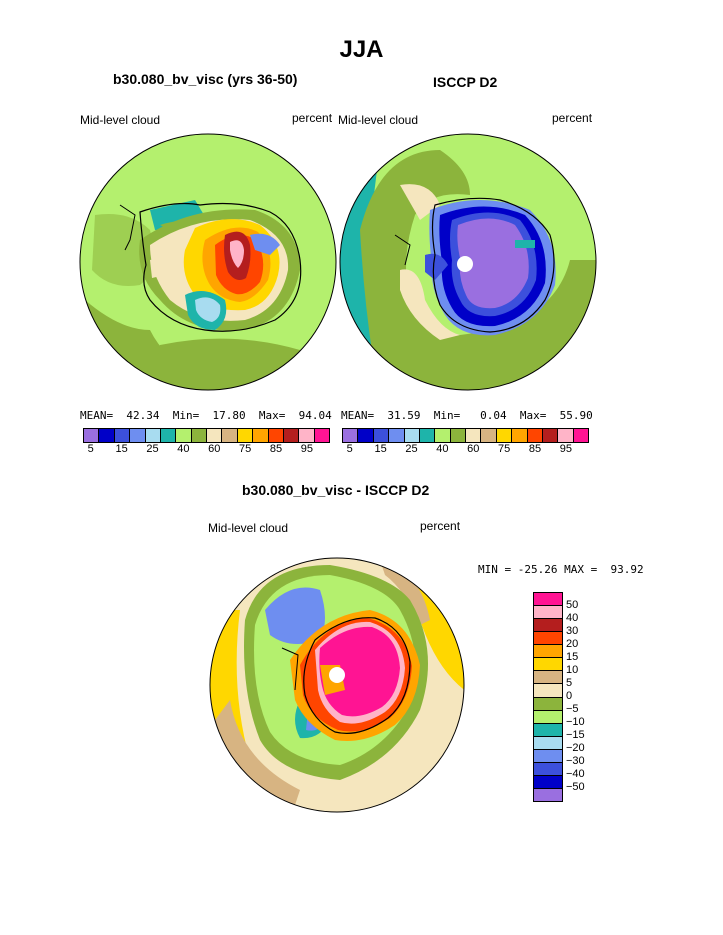 This screenshot has width=723, height=935. Describe the element at coordinates (575, 735) in the screenshot. I see `colorbar-tick-label: −15` at that location.